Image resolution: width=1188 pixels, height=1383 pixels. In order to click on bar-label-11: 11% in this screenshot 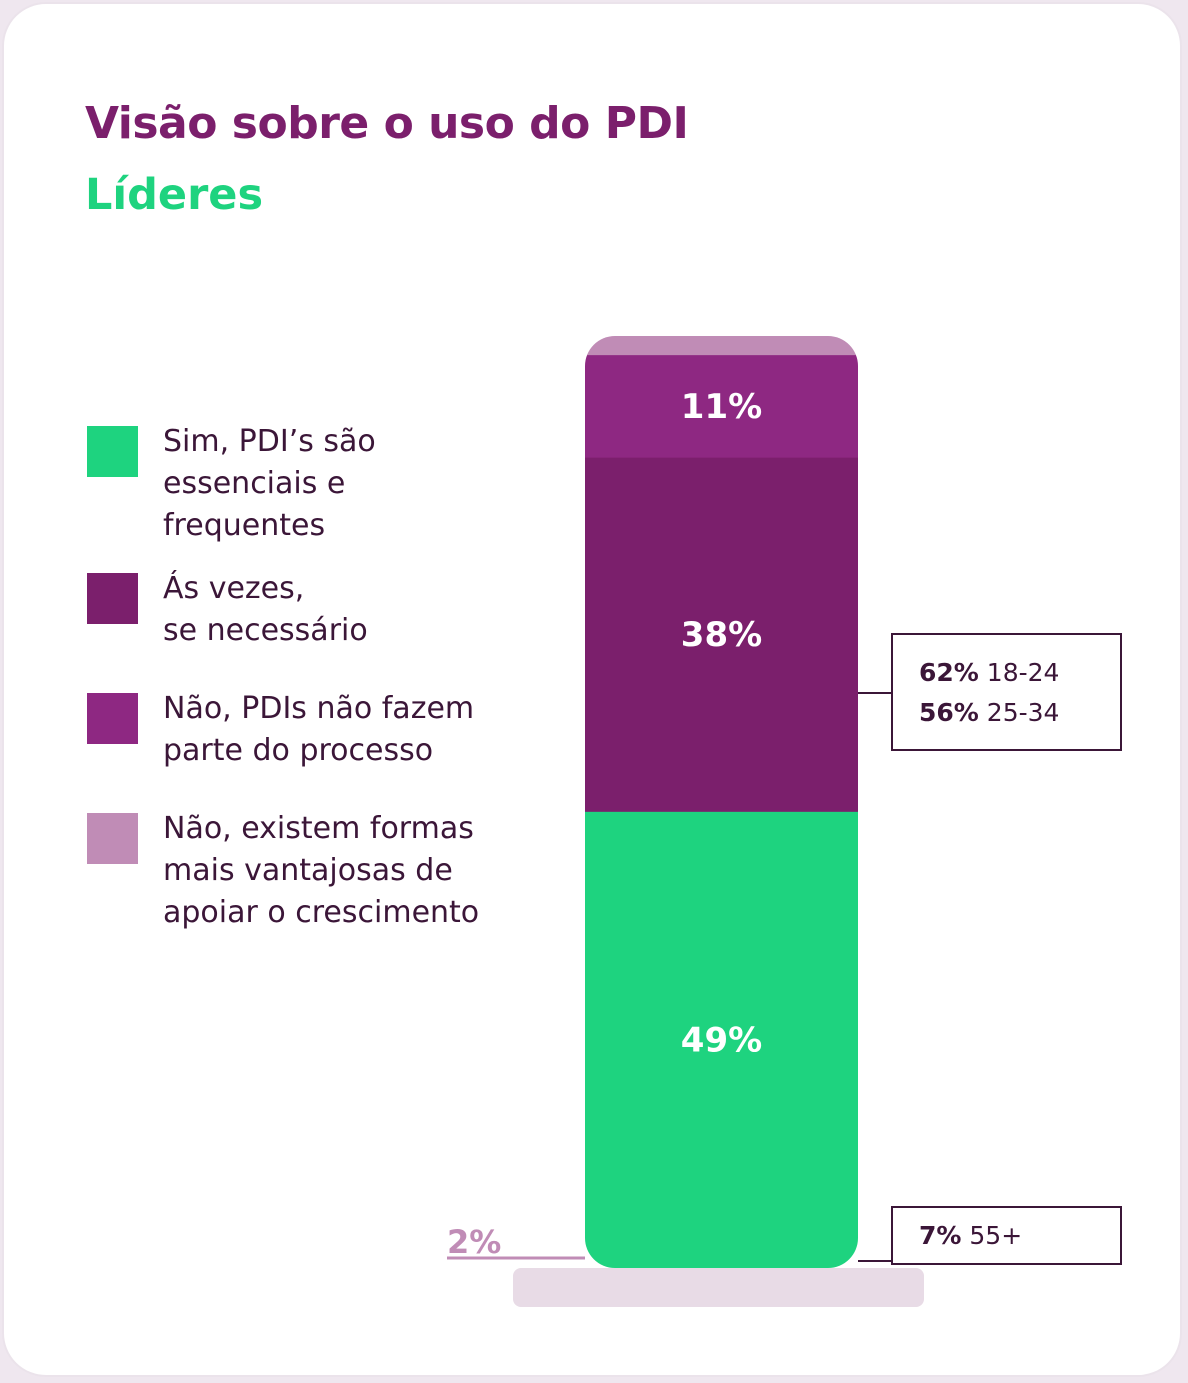, I will do `click(721, 407)`.